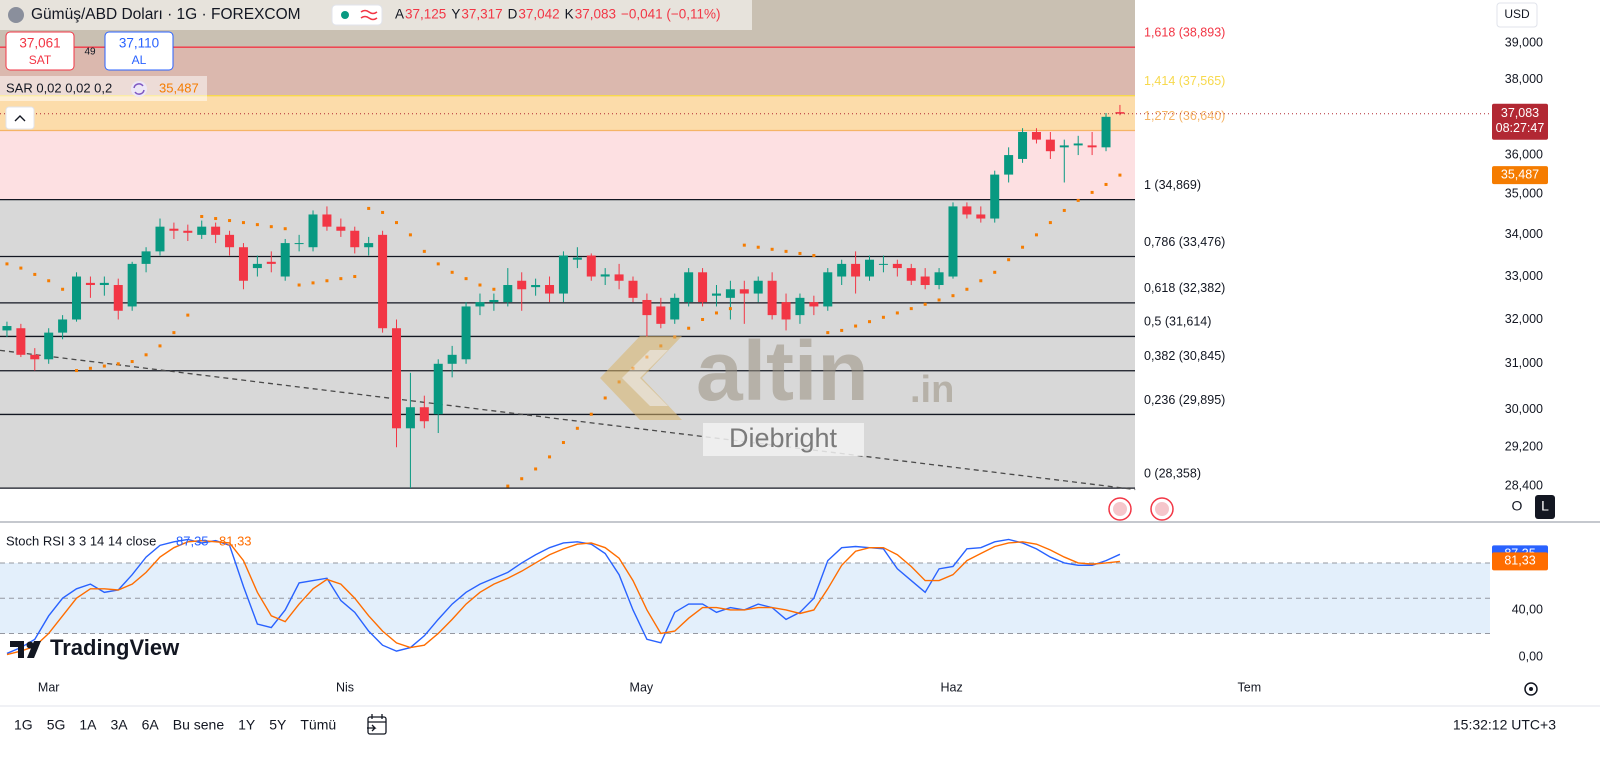 Image resolution: width=1600 pixels, height=759 pixels. I want to click on buy-label: AL, so click(139, 60).